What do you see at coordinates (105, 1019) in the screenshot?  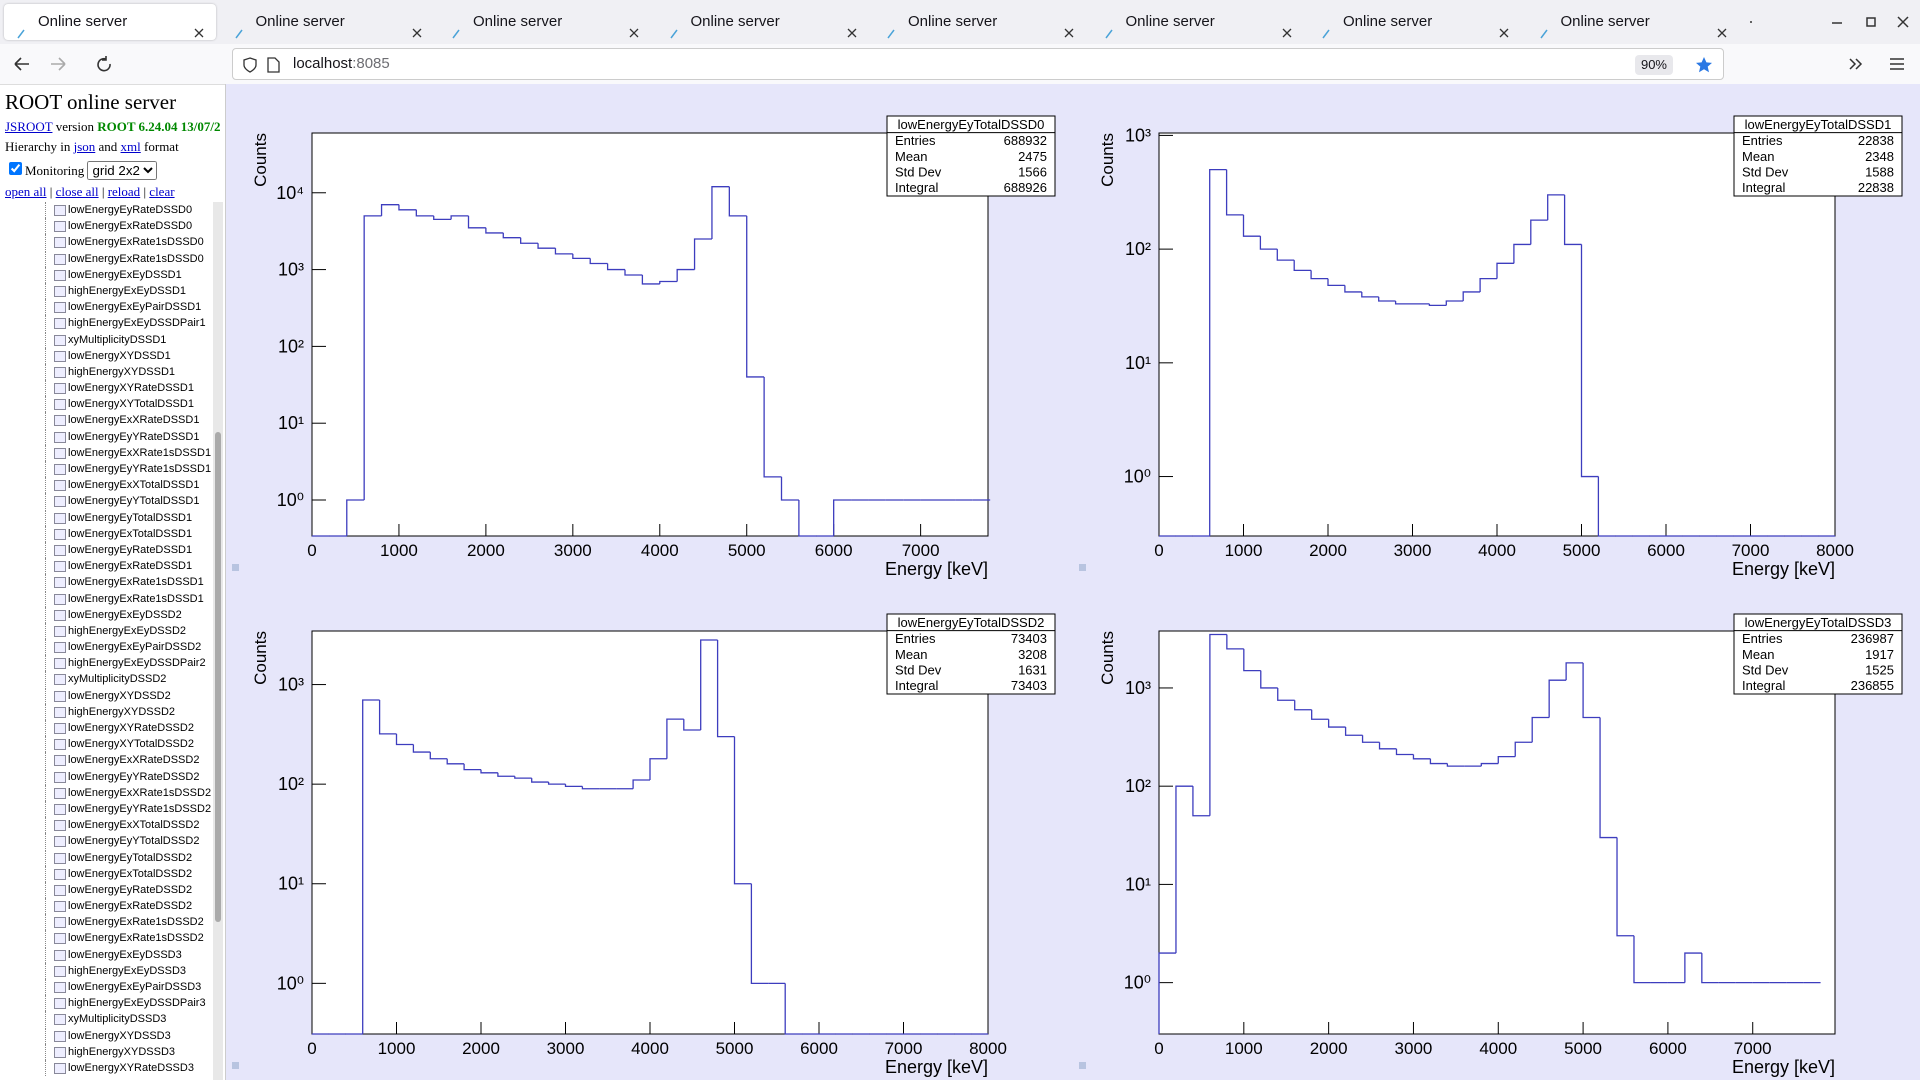 I see `tree-item: xyMultiplicityDSSD3` at bounding box center [105, 1019].